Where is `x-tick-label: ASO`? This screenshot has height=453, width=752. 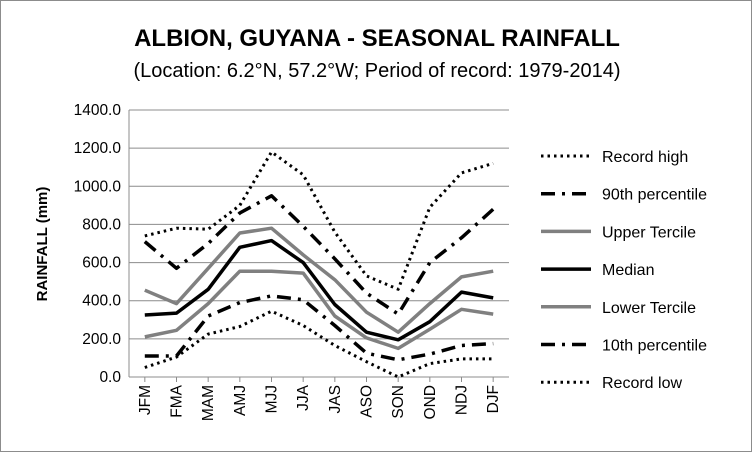
x-tick-label: ASO is located at coordinates (367, 401).